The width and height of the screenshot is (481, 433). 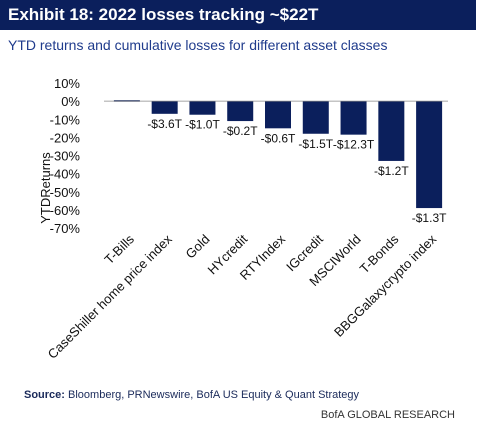 I want to click on title-bar, so click(x=238, y=15).